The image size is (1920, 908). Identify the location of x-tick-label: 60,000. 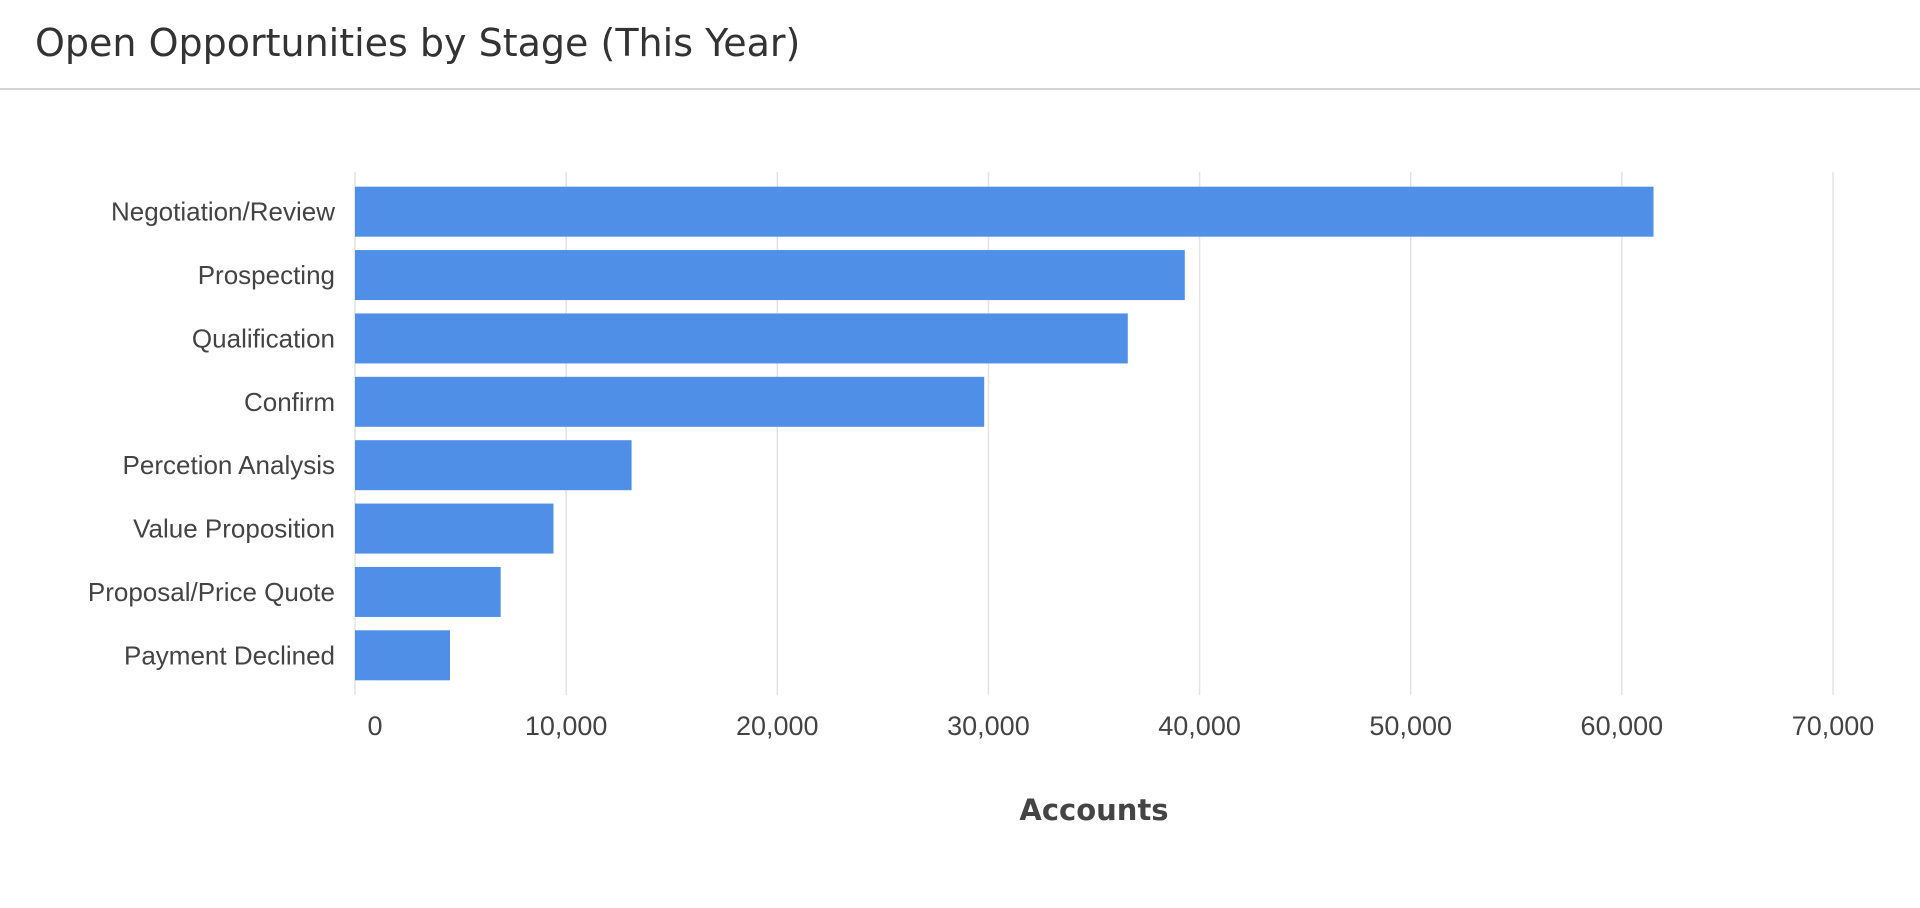
(1622, 726).